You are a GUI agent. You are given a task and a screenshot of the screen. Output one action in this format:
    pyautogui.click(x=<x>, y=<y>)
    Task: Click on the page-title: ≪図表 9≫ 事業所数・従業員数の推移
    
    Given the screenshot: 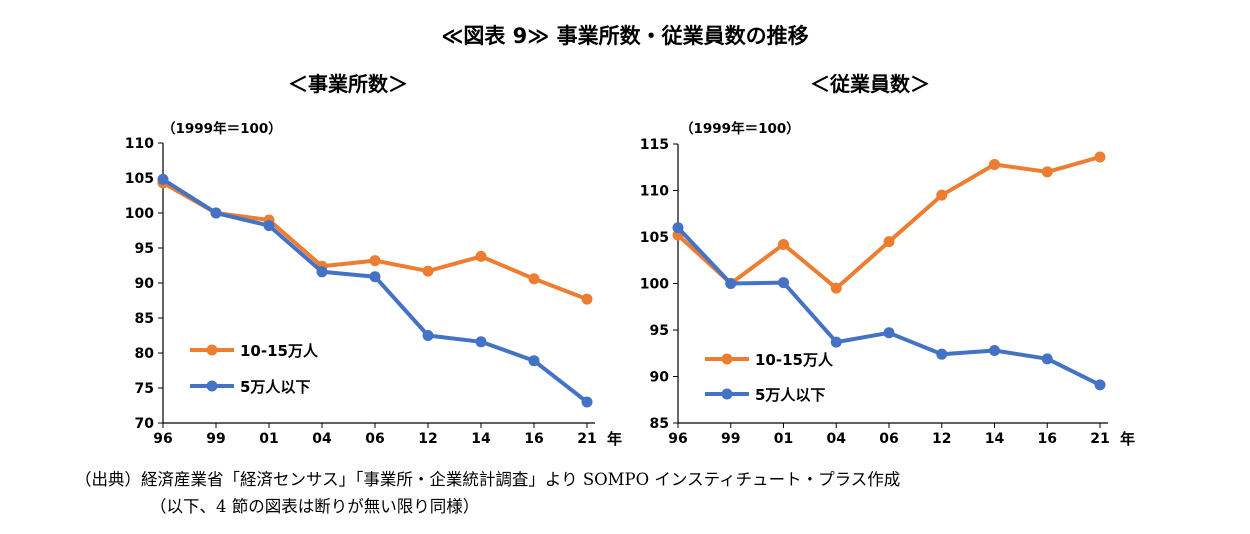 What is the action you would take?
    pyautogui.click(x=625, y=36)
    